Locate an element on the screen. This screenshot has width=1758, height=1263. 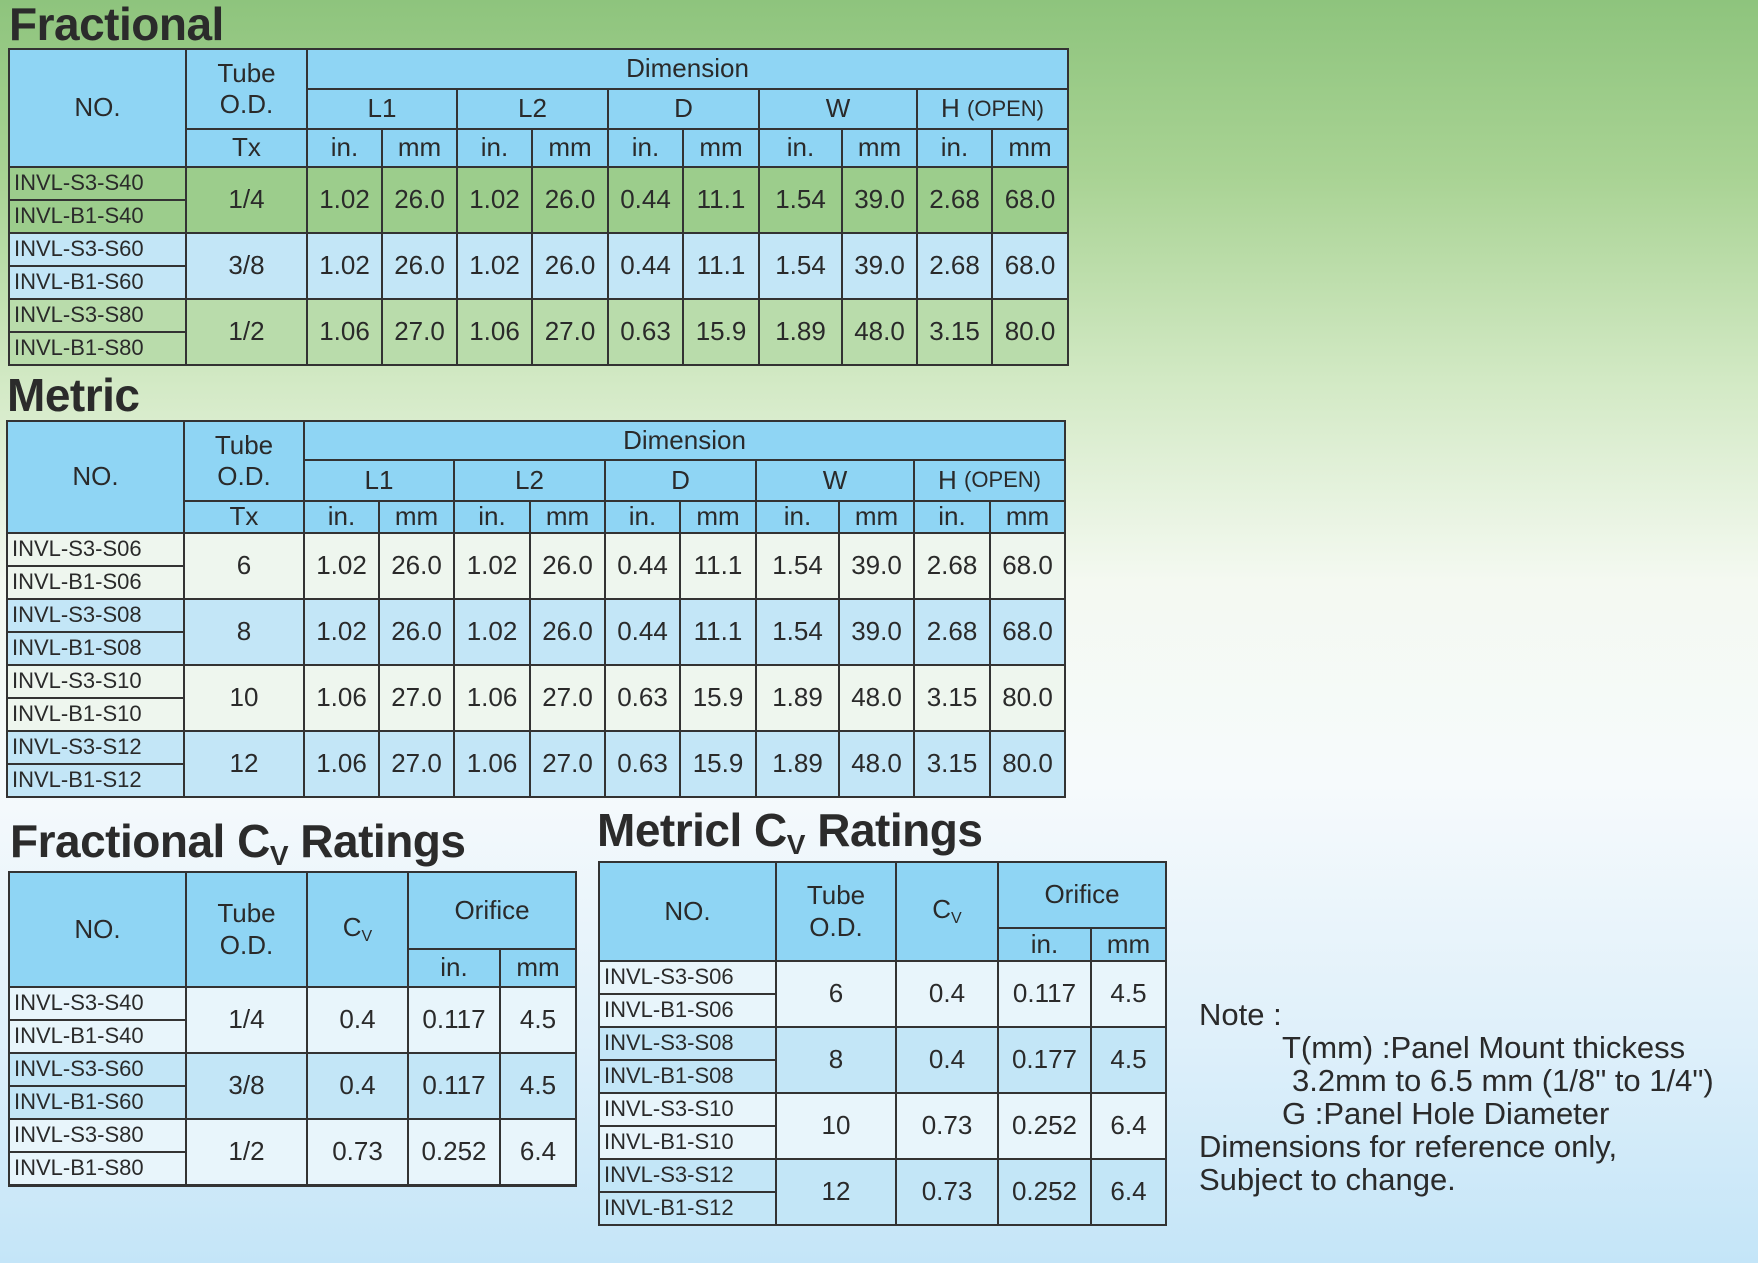
note-line: G :Panel Hole Diameter is located at coordinates (1446, 1113).